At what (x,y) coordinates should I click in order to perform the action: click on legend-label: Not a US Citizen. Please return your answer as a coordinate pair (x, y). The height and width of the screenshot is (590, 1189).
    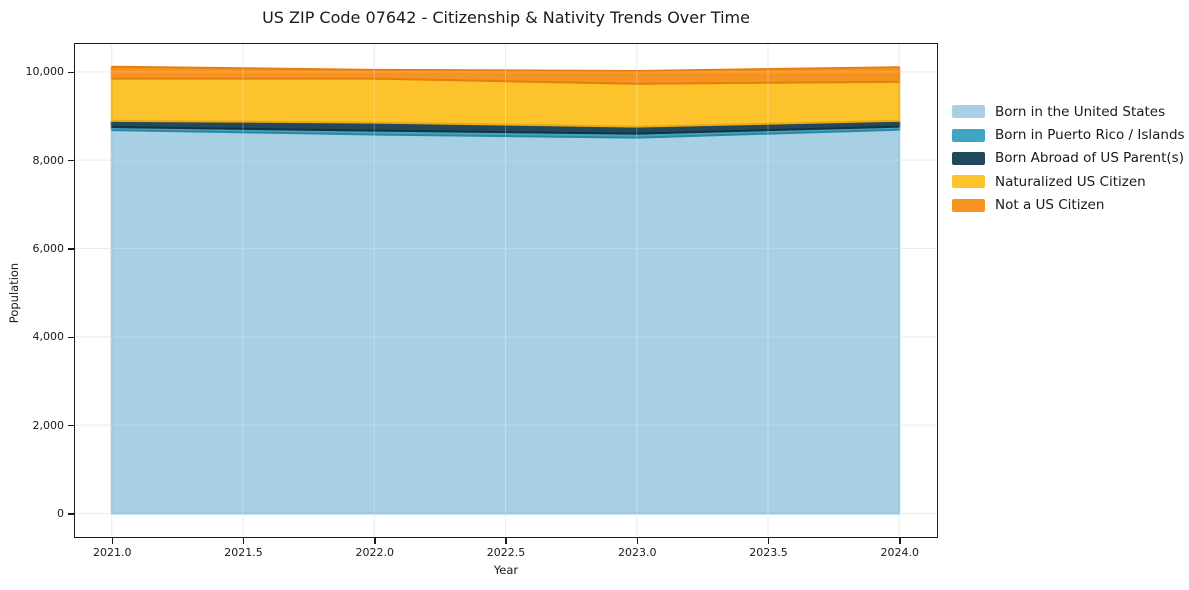
    Looking at the image, I should click on (1050, 205).